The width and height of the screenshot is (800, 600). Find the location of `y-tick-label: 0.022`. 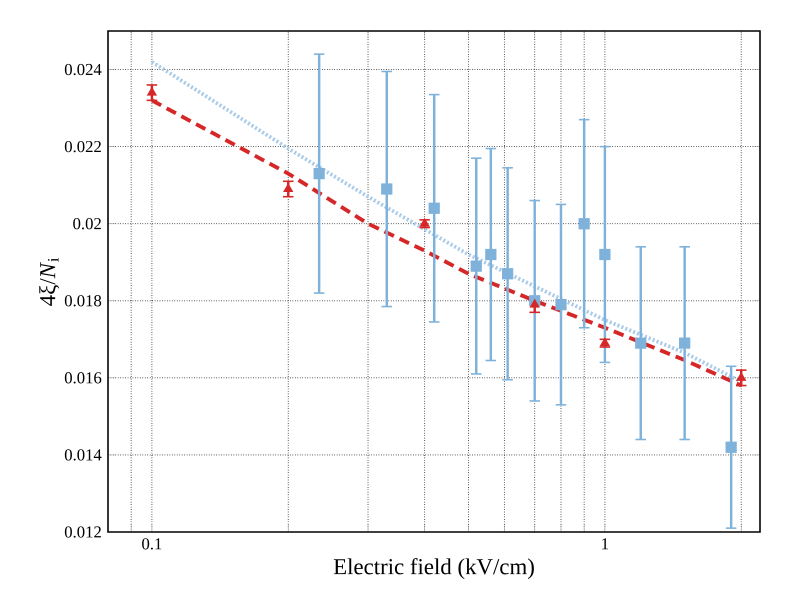

y-tick-label: 0.022 is located at coordinates (82, 146).